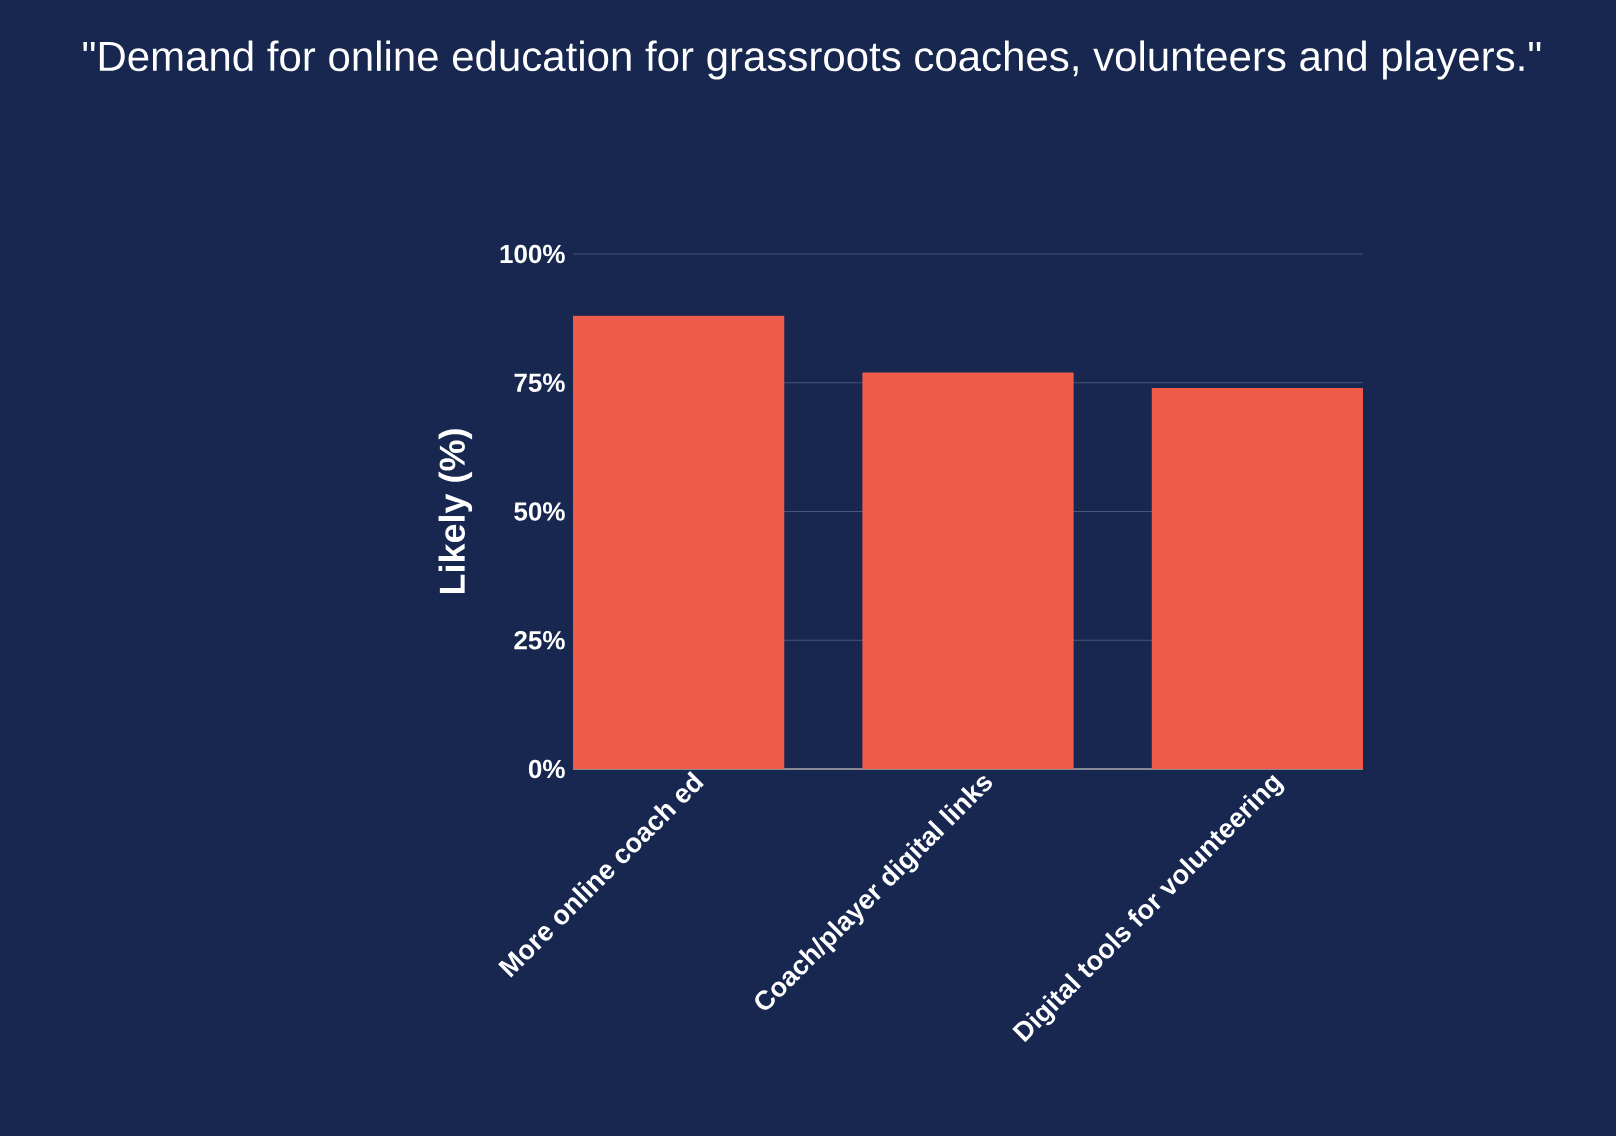 The image size is (1616, 1136). What do you see at coordinates (539, 640) in the screenshot?
I see `y-tick-label: 25%` at bounding box center [539, 640].